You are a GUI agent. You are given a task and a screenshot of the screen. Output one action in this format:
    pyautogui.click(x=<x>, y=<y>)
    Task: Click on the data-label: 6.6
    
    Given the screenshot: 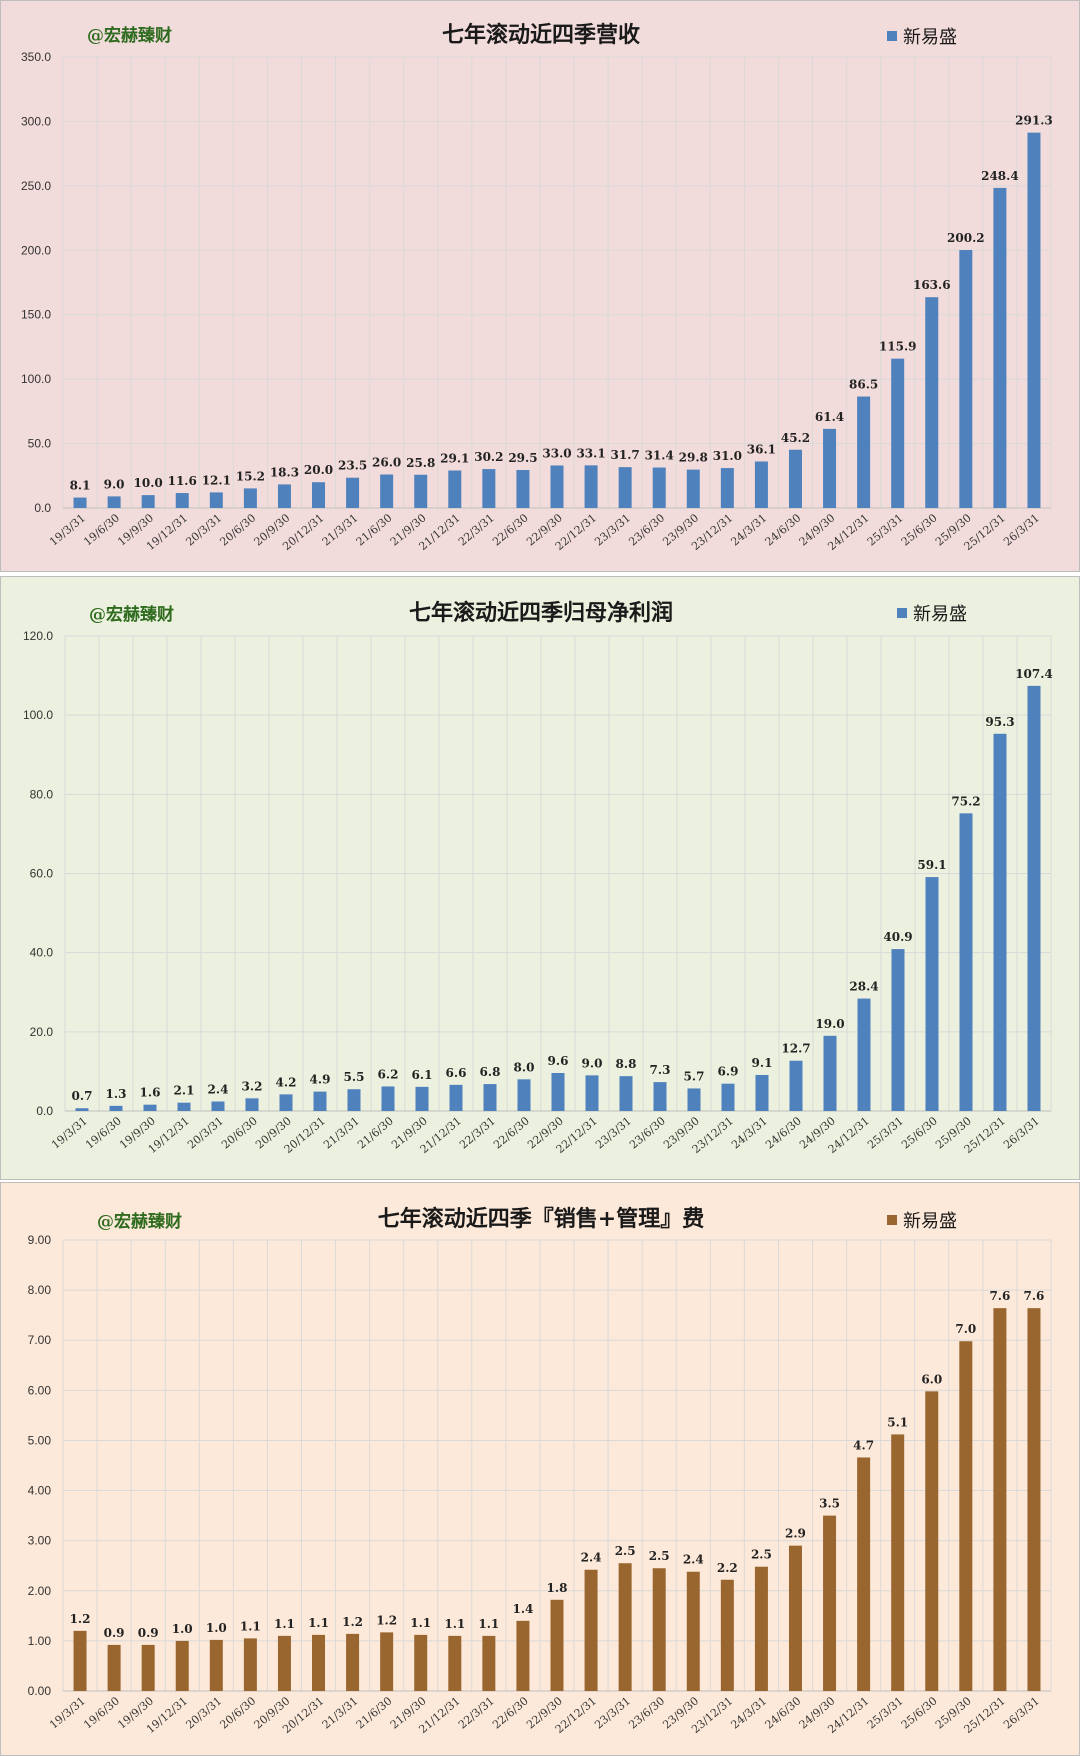 What is the action you would take?
    pyautogui.click(x=456, y=1073)
    